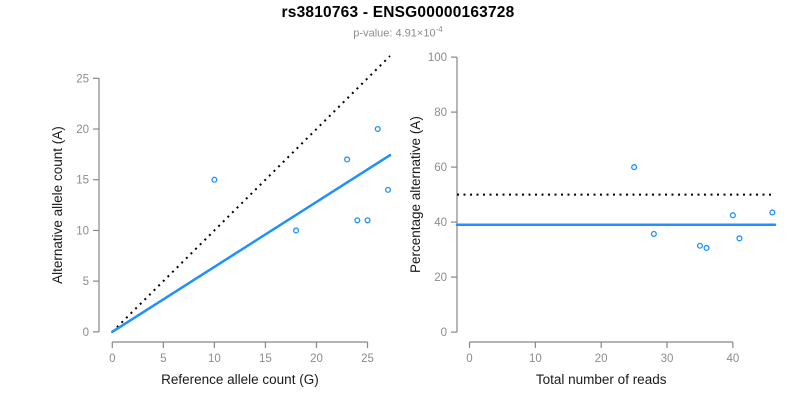 The image size is (800, 400). I want to click on x-tick-labels: 0 10 20 30 40, so click(602, 359).